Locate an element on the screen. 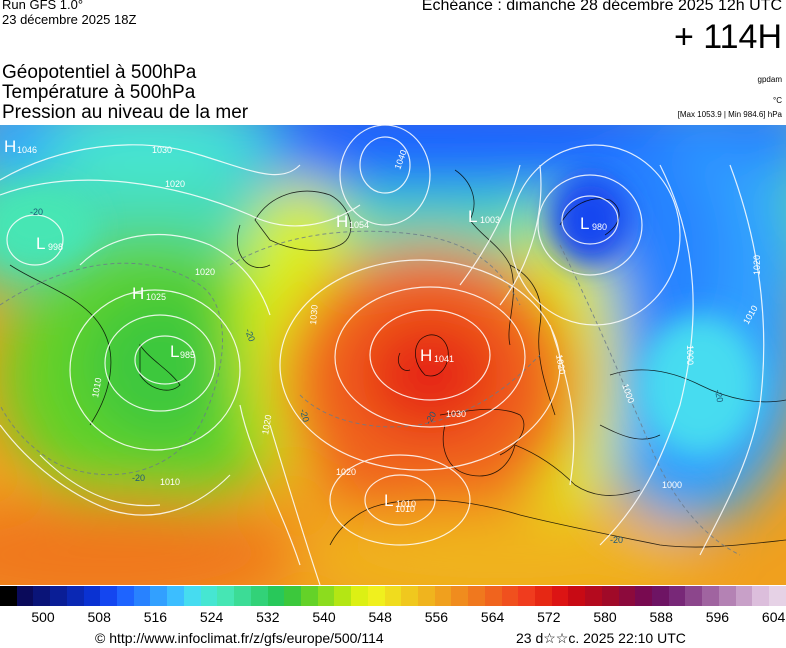 The width and height of the screenshot is (786, 648). title-temperature: Température à 500hPa is located at coordinates (99, 92).